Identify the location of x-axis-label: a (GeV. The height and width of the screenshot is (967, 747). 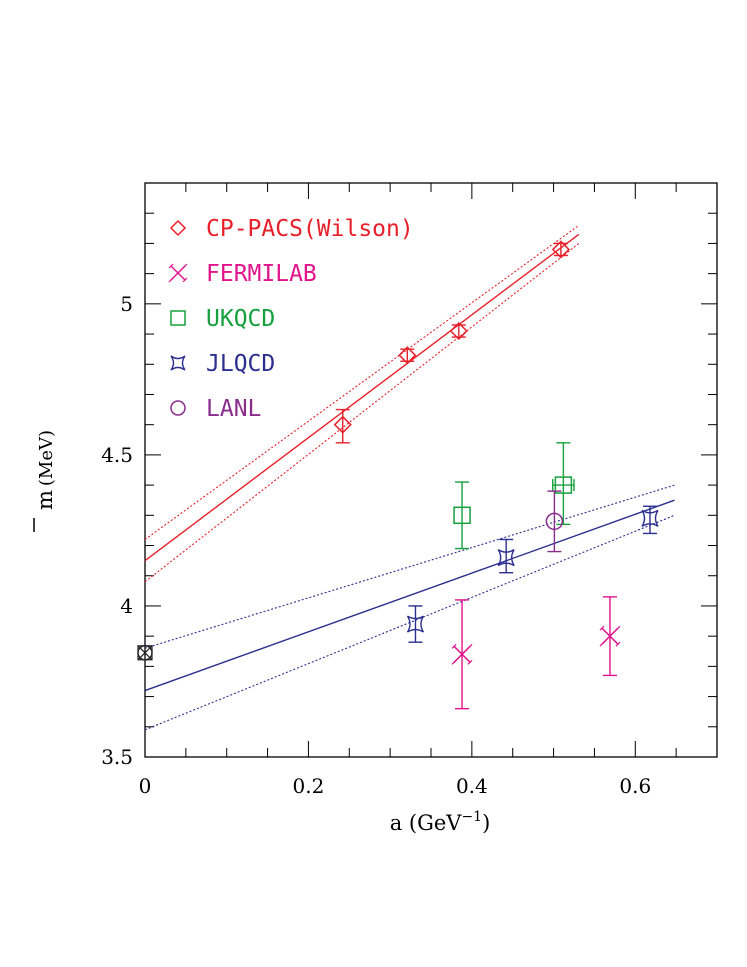
(426, 823).